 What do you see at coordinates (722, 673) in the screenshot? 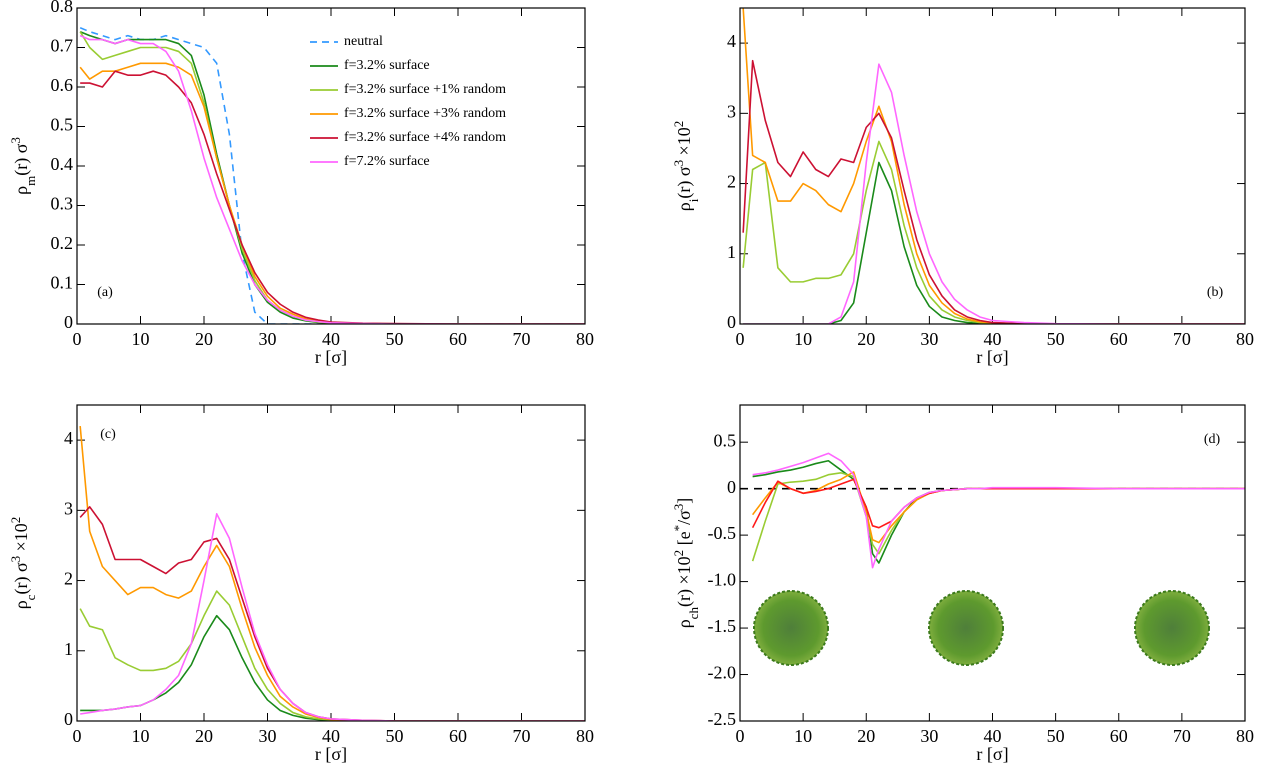
I see `y-tick-label: -2.0` at bounding box center [722, 673].